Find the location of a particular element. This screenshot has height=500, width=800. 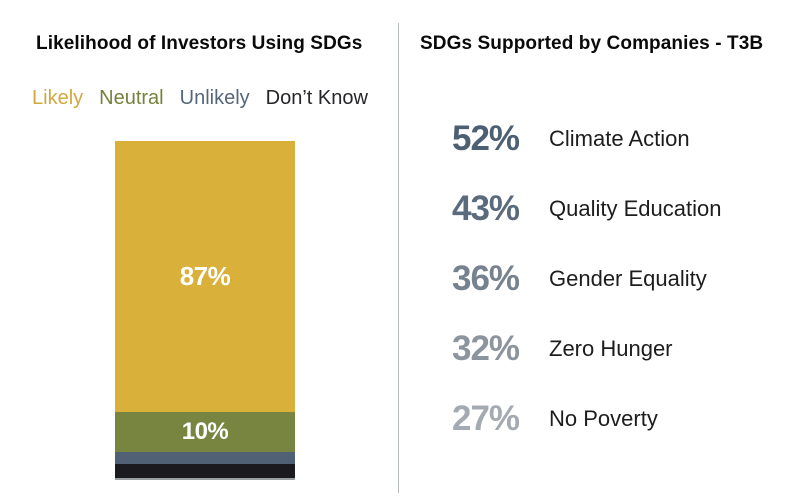

bar-segment-neutral-label: 10% is located at coordinates (205, 431).